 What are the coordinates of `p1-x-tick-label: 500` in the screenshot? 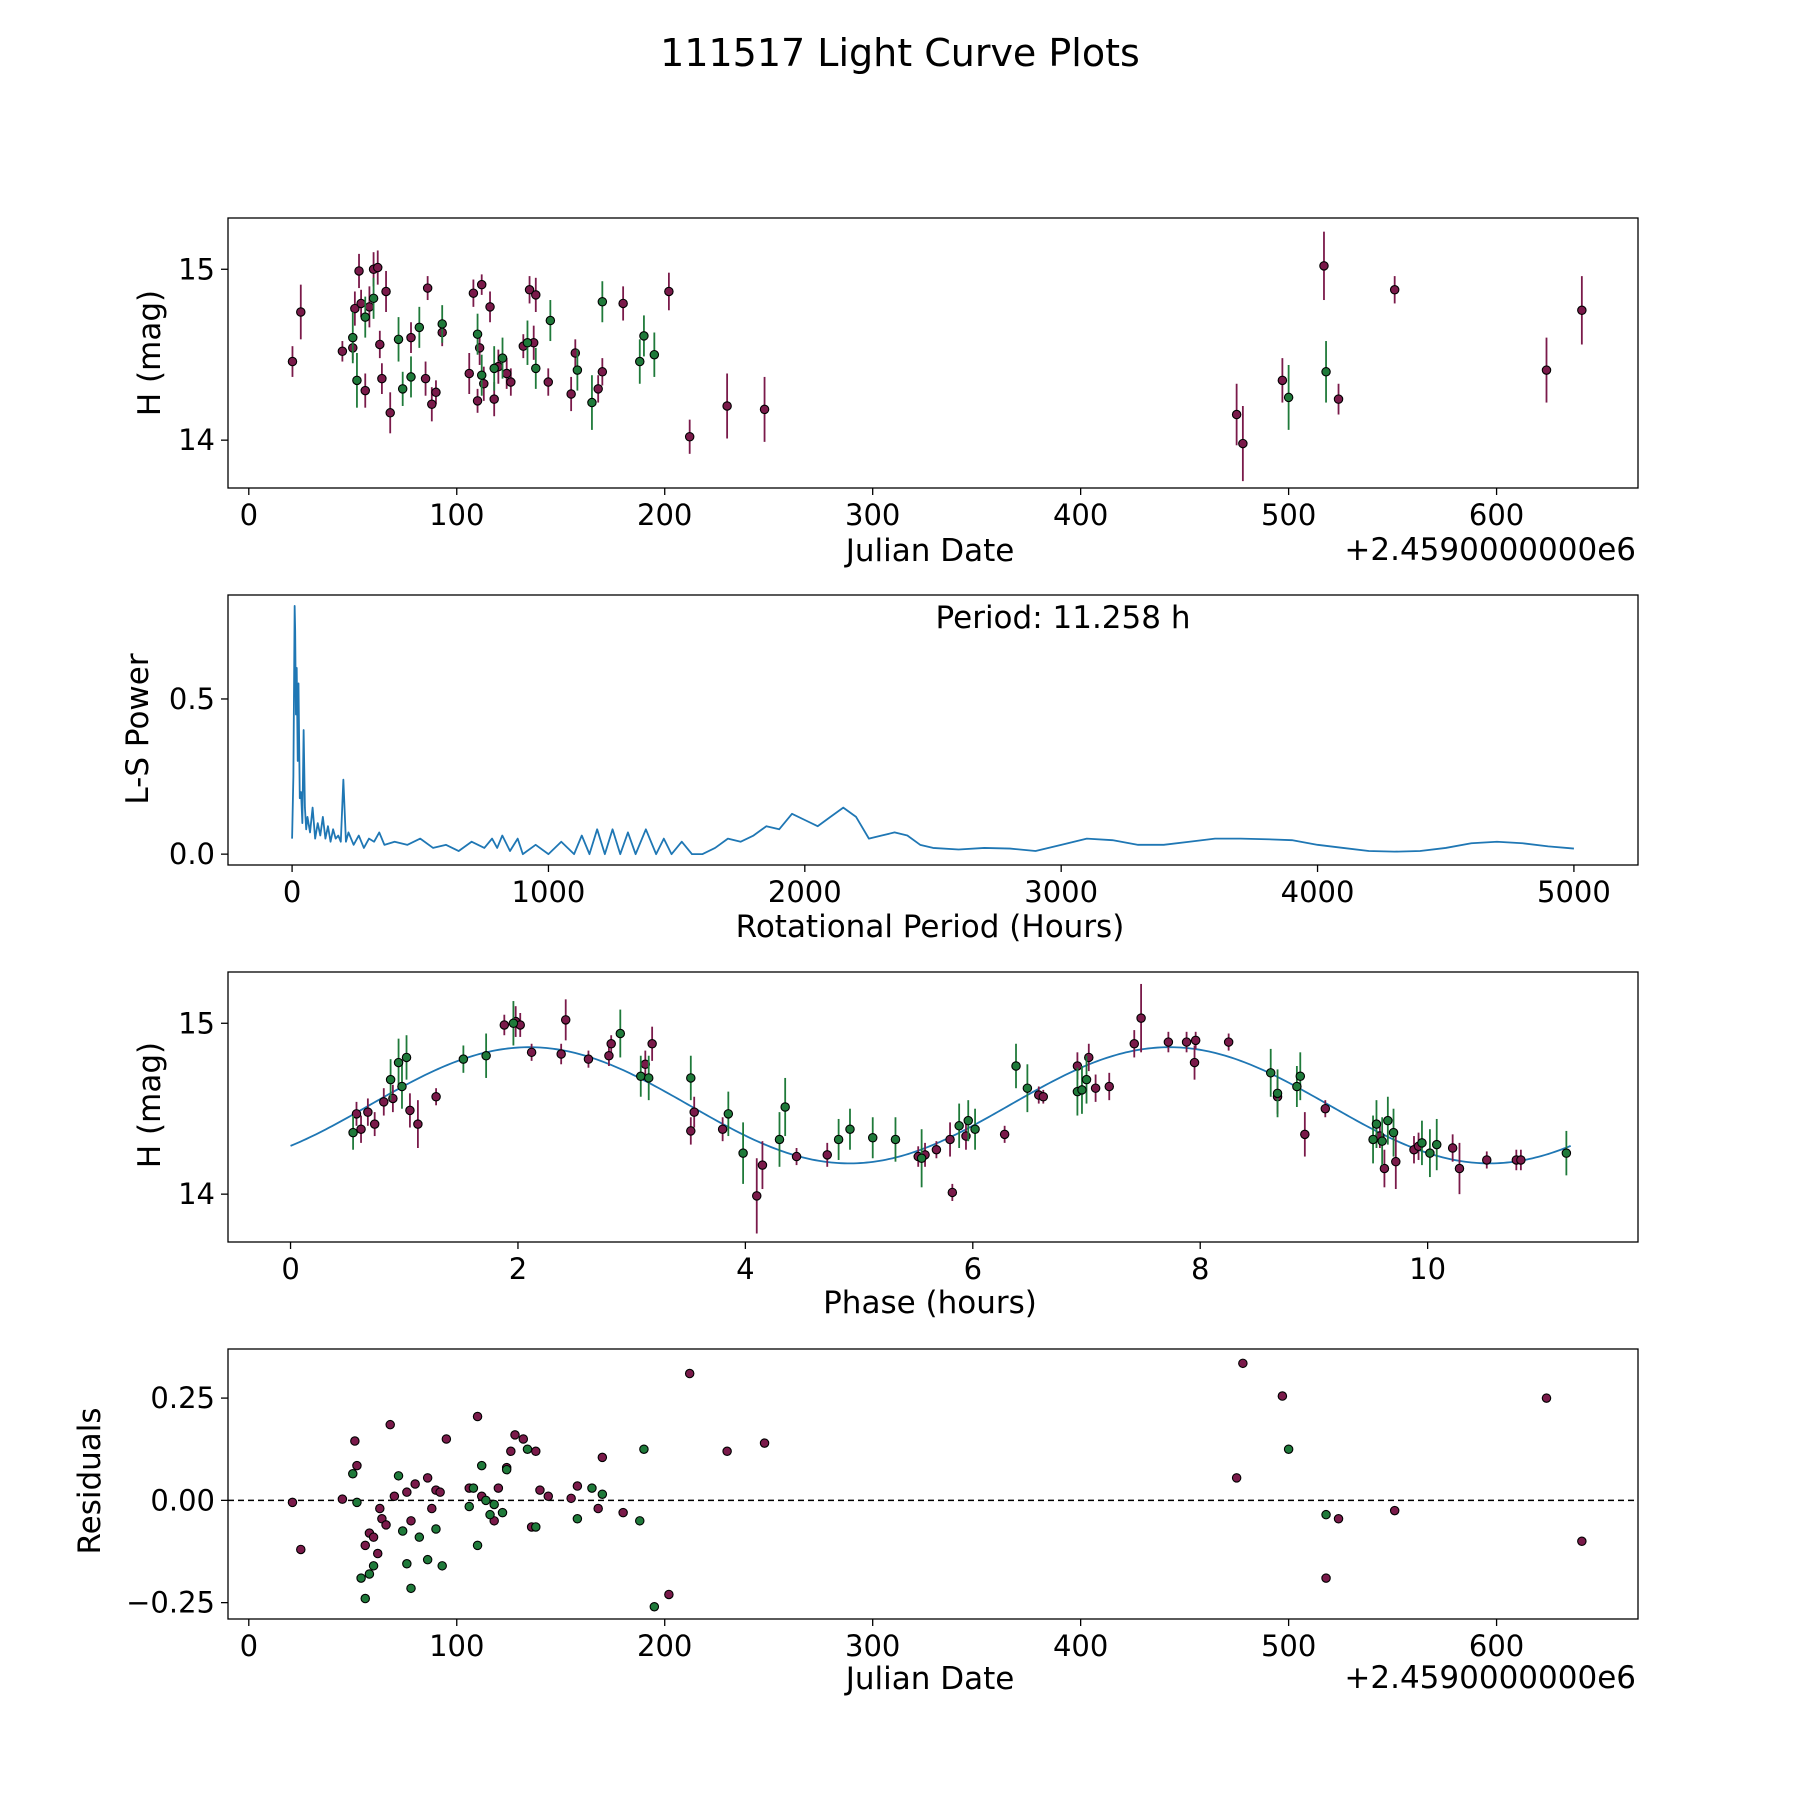 It's located at (1288, 515).